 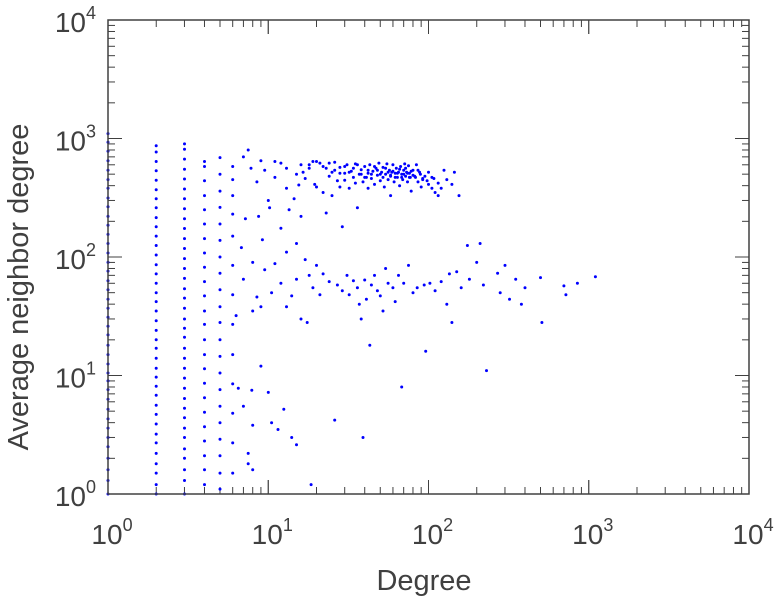 I want to click on y-tick-label: 102, so click(x=75, y=257).